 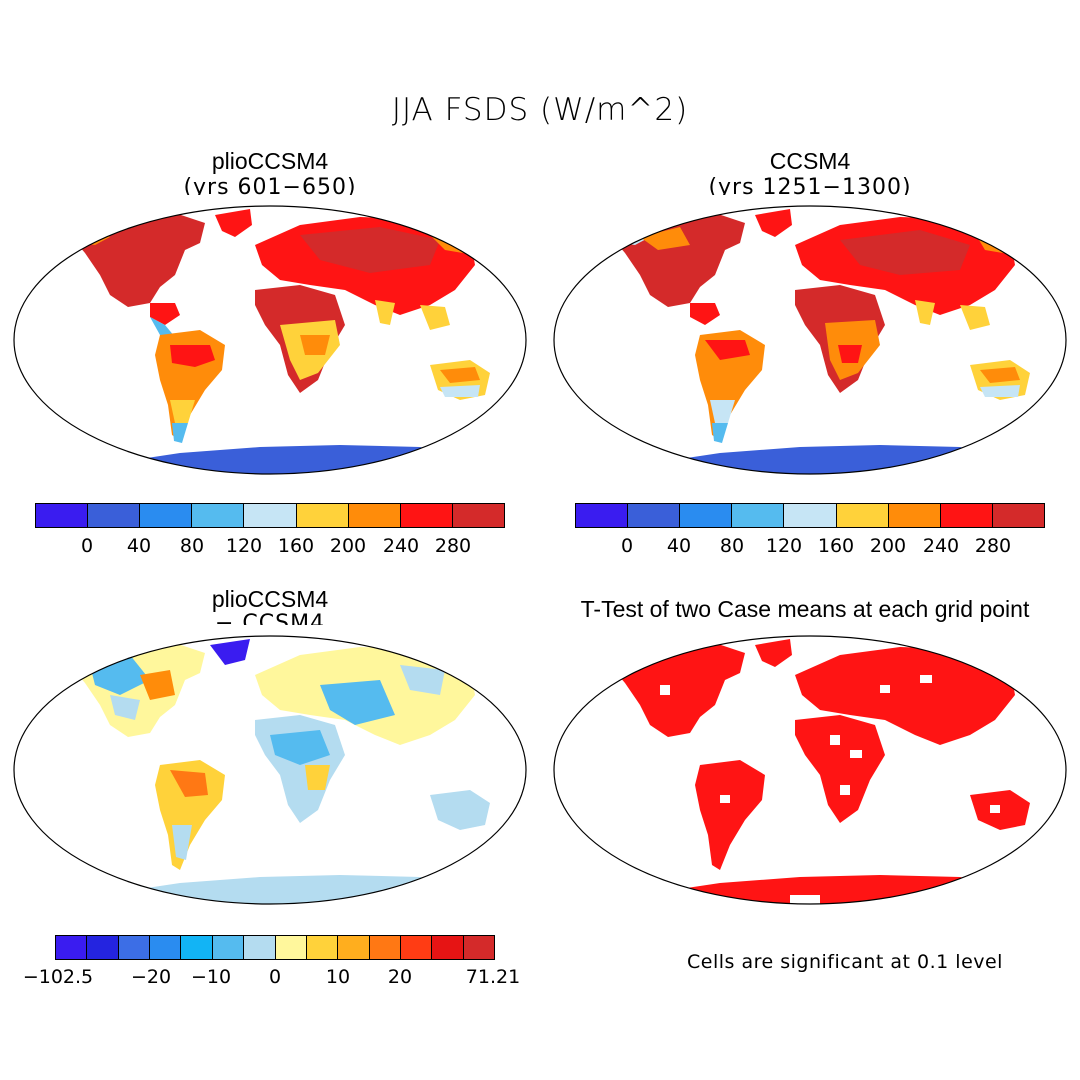 I want to click on panel-title-difference: plioCCSM4, so click(x=270, y=599).